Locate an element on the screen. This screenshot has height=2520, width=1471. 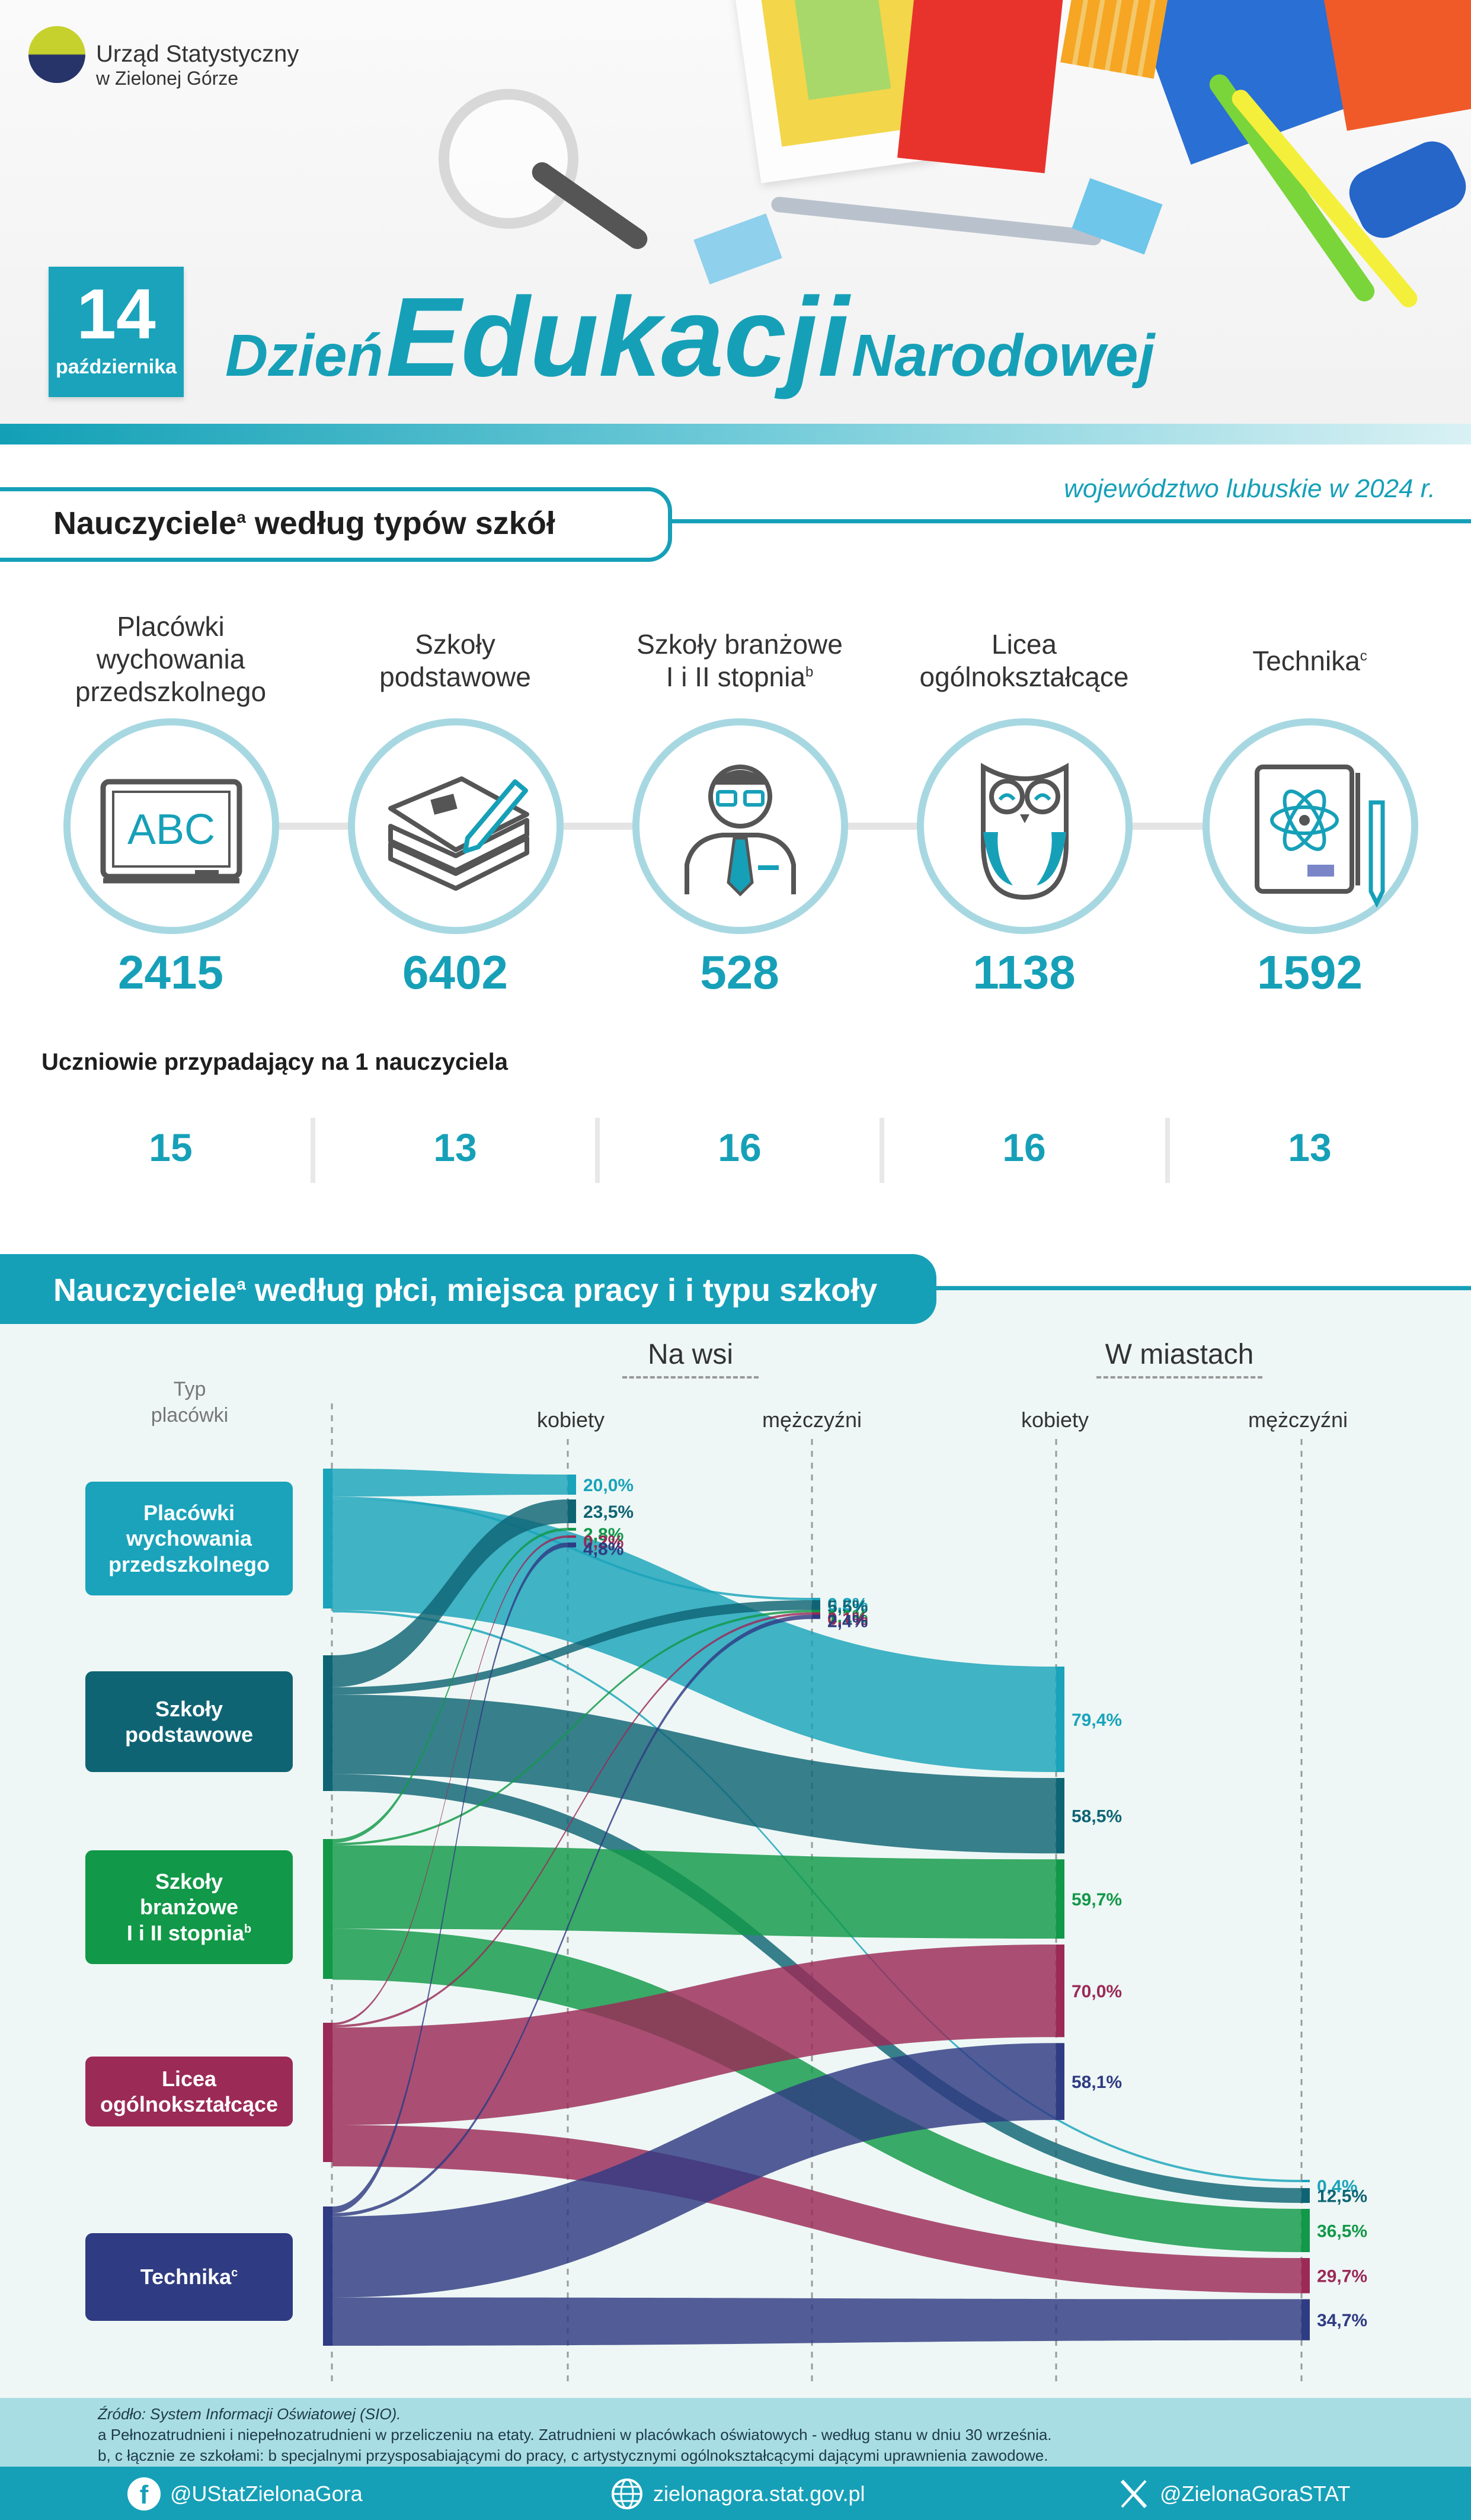
col-title-line: Szkoły is located at coordinates (455, 645).